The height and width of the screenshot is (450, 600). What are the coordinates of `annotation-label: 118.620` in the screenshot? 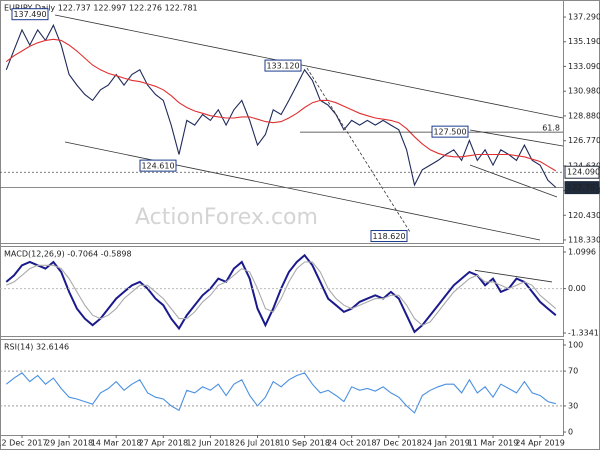 It's located at (388, 236).